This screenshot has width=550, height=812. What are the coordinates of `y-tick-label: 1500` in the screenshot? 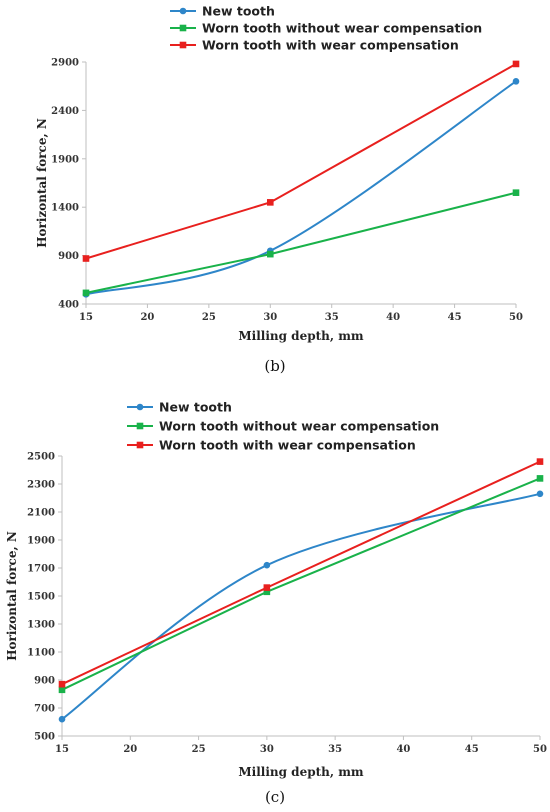 It's located at (41, 597).